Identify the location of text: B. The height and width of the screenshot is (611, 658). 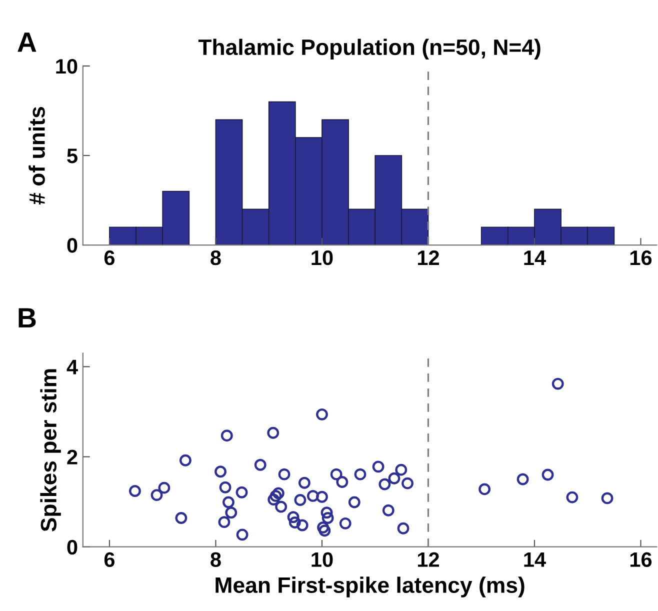
(27, 318).